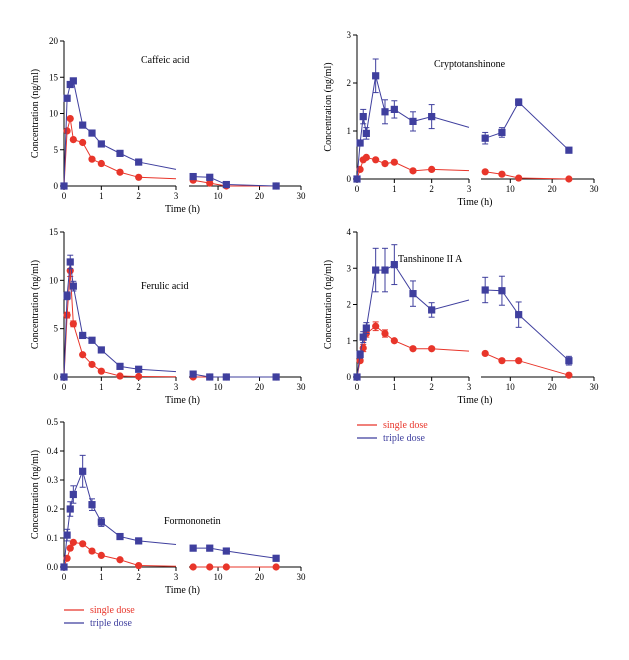 This screenshot has height=660, width=629. I want to click on chart-title: Formononetin, so click(192, 521).